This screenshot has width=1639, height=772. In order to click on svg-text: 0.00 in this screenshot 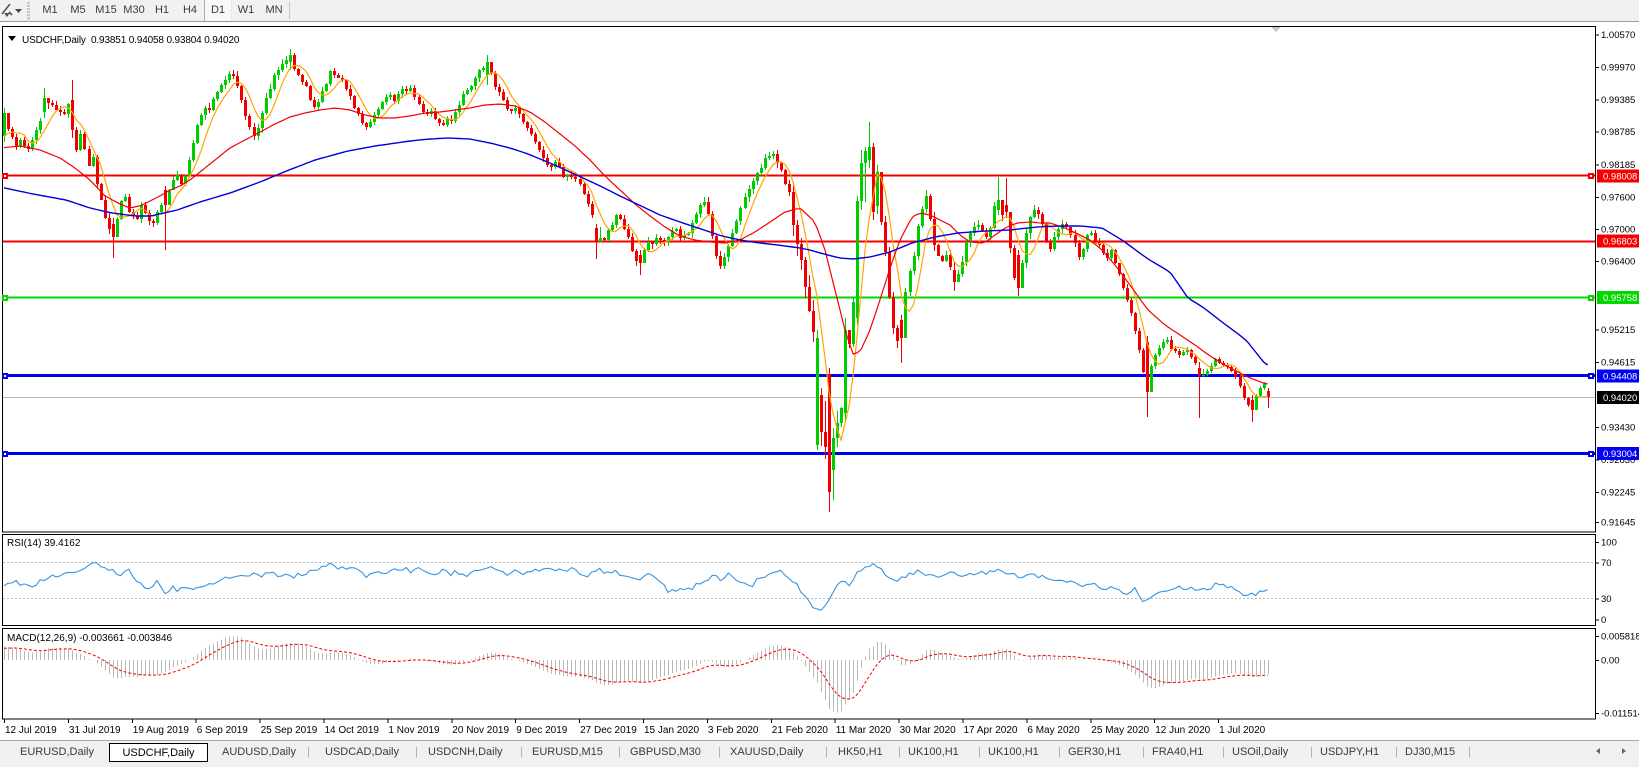, I will do `click(1610, 661)`.